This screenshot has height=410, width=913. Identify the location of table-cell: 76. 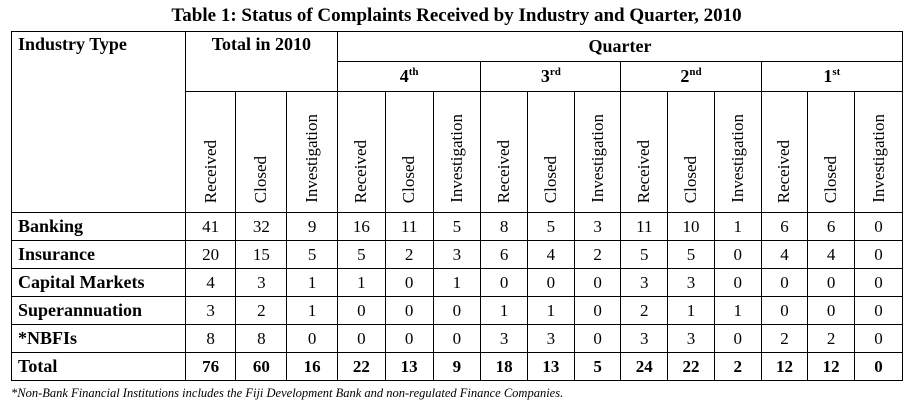
(210, 366).